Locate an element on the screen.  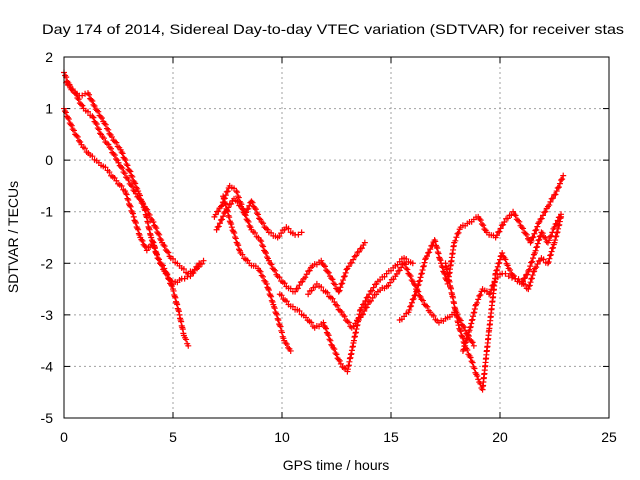
y-tick-label: 1 is located at coordinates (49, 109).